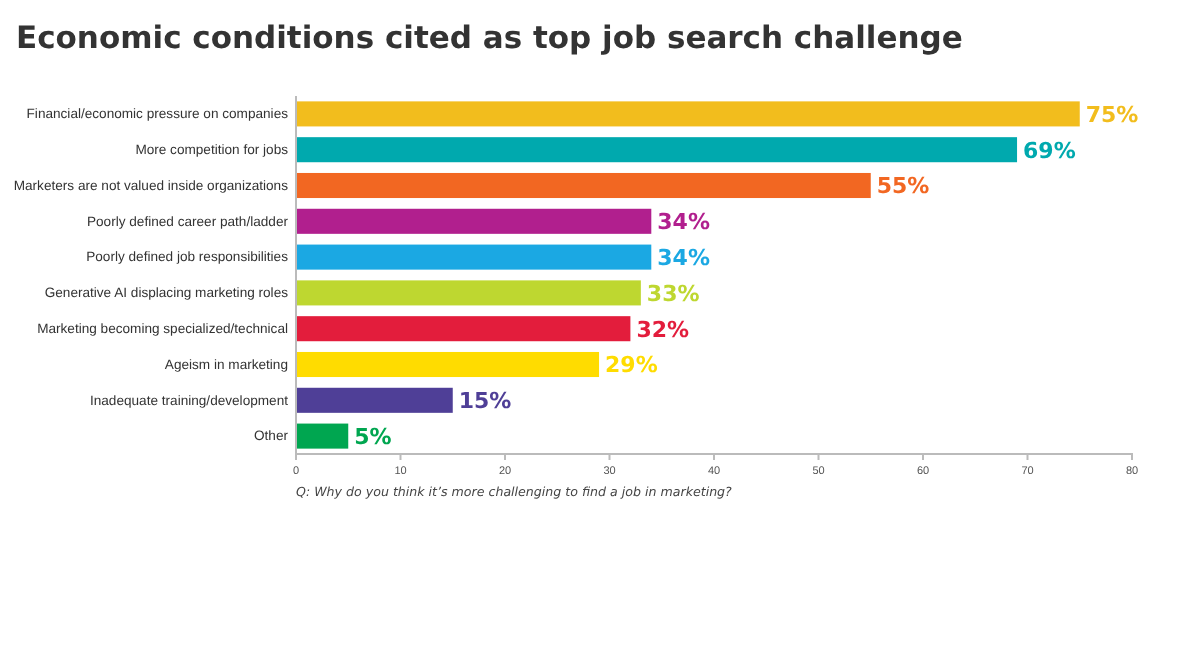 The height and width of the screenshot is (662, 1200). I want to click on data-label: 55%, so click(903, 186).